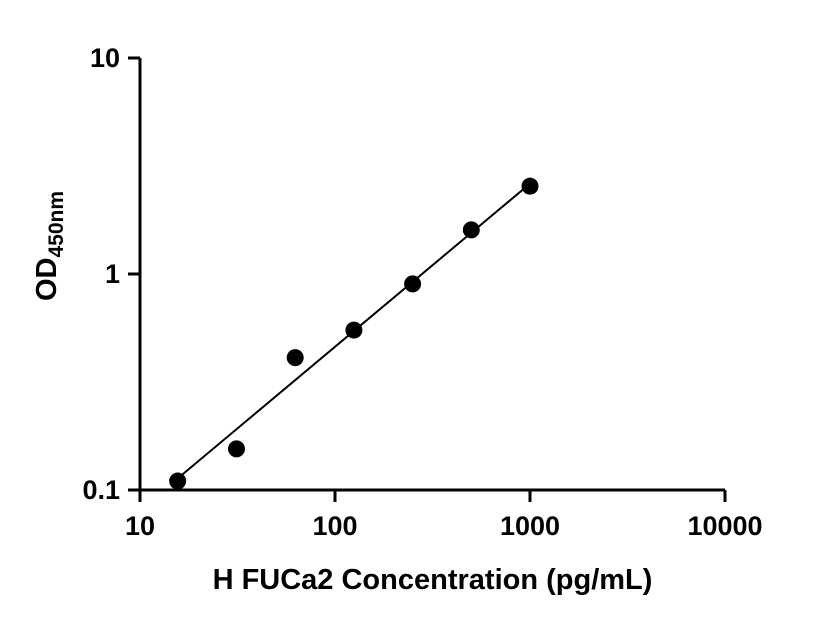 Image resolution: width=816 pixels, height=640 pixels. What do you see at coordinates (140, 526) in the screenshot?
I see `x-tick-label: 10` at bounding box center [140, 526].